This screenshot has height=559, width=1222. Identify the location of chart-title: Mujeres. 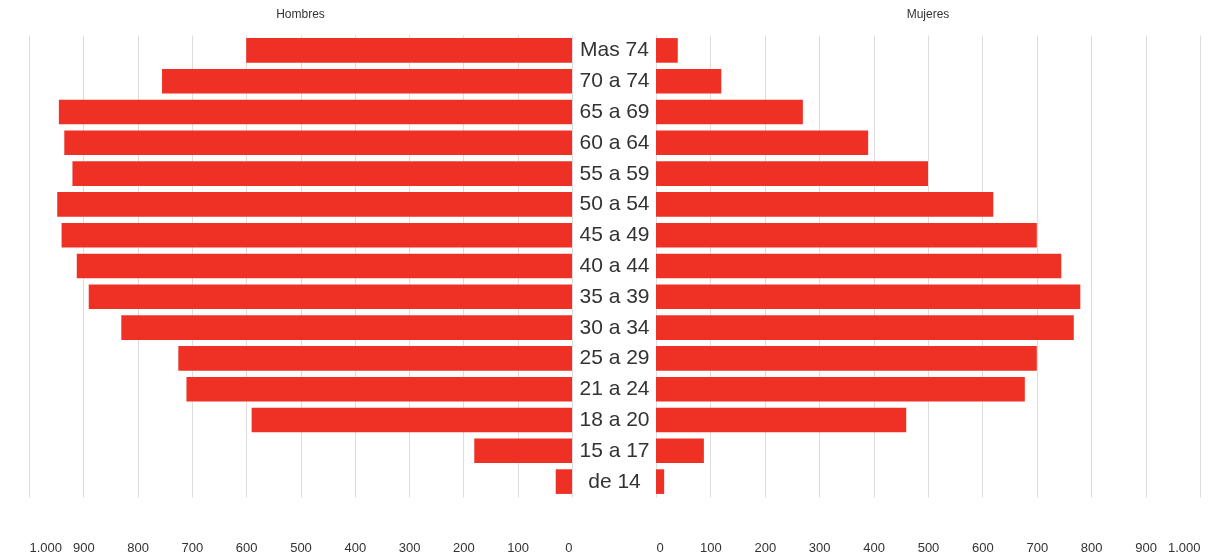
(928, 14).